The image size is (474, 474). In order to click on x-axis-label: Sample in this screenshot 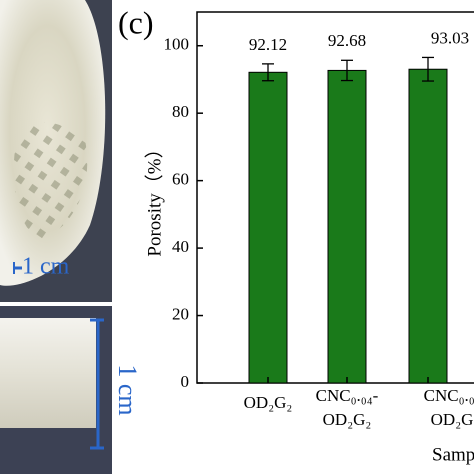, I will do `click(453, 454)`.